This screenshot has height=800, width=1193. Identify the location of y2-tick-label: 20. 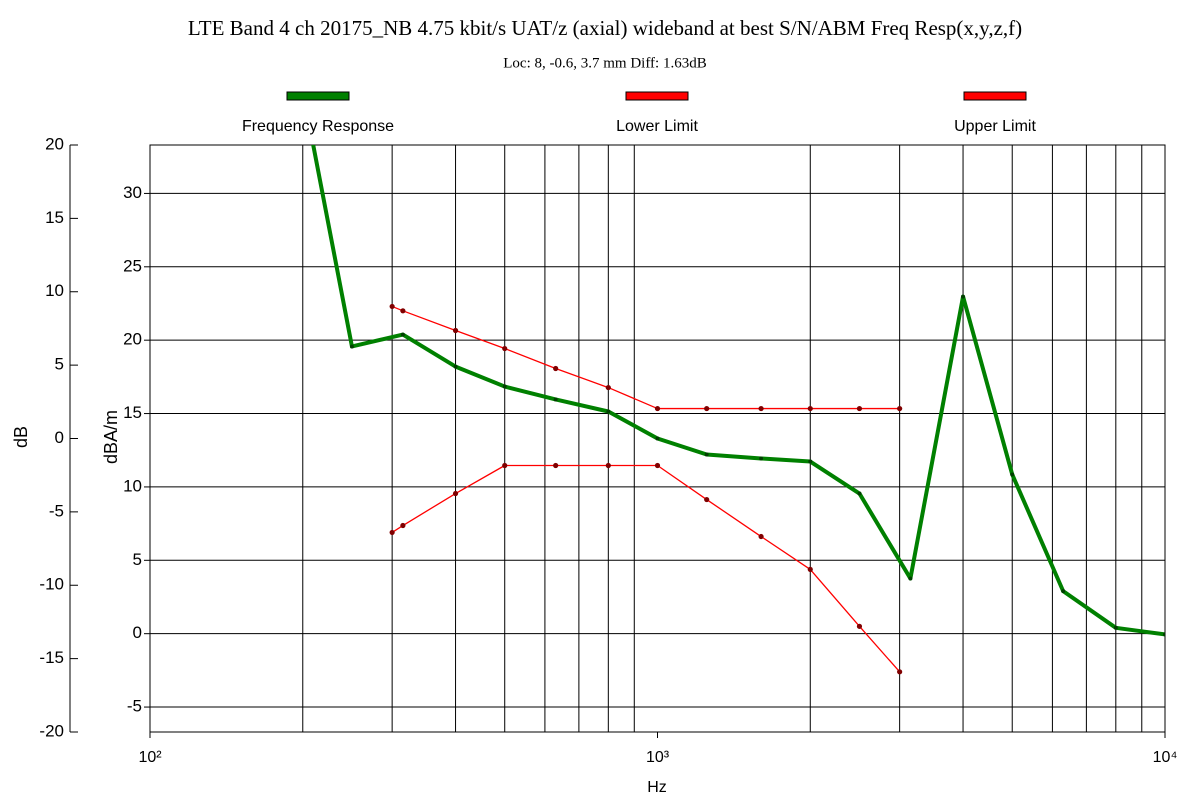
(132, 339).